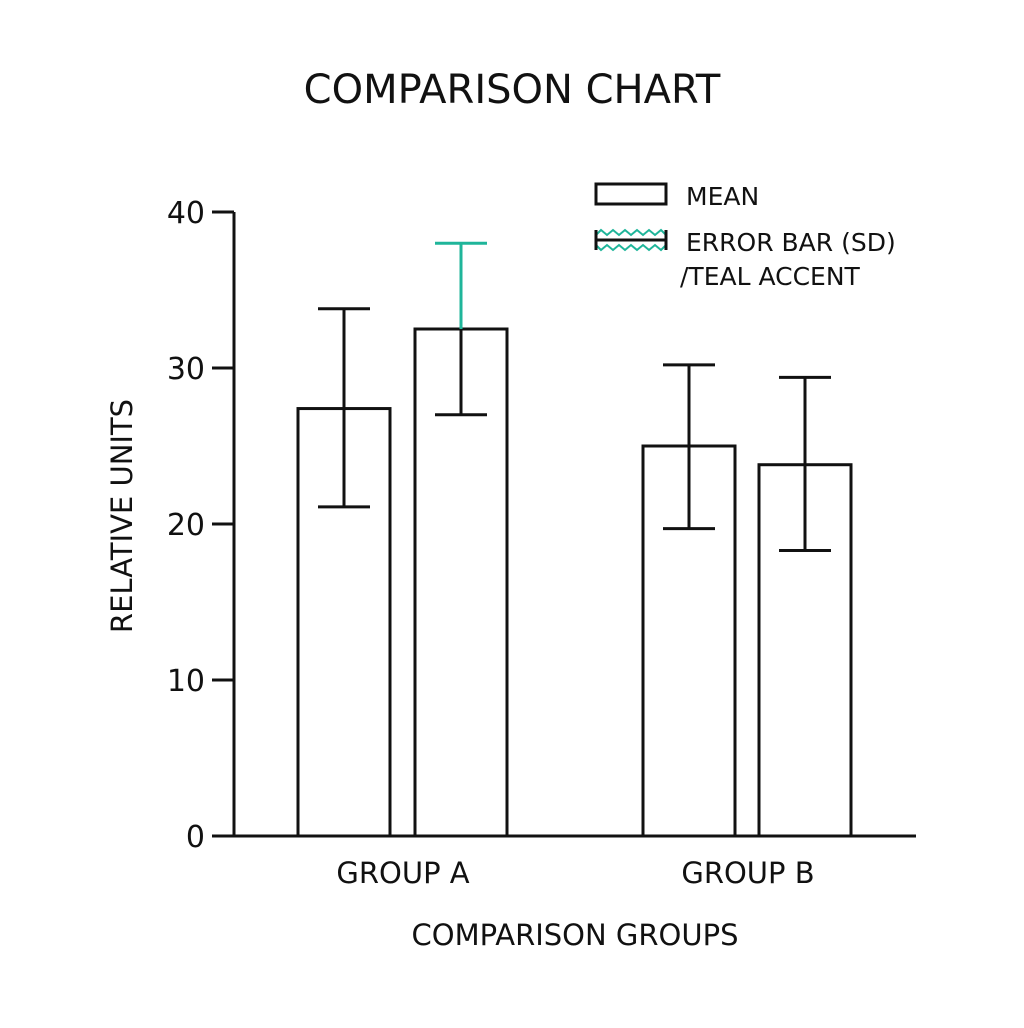  What do you see at coordinates (186, 681) in the screenshot?
I see `y-tick-label: 10` at bounding box center [186, 681].